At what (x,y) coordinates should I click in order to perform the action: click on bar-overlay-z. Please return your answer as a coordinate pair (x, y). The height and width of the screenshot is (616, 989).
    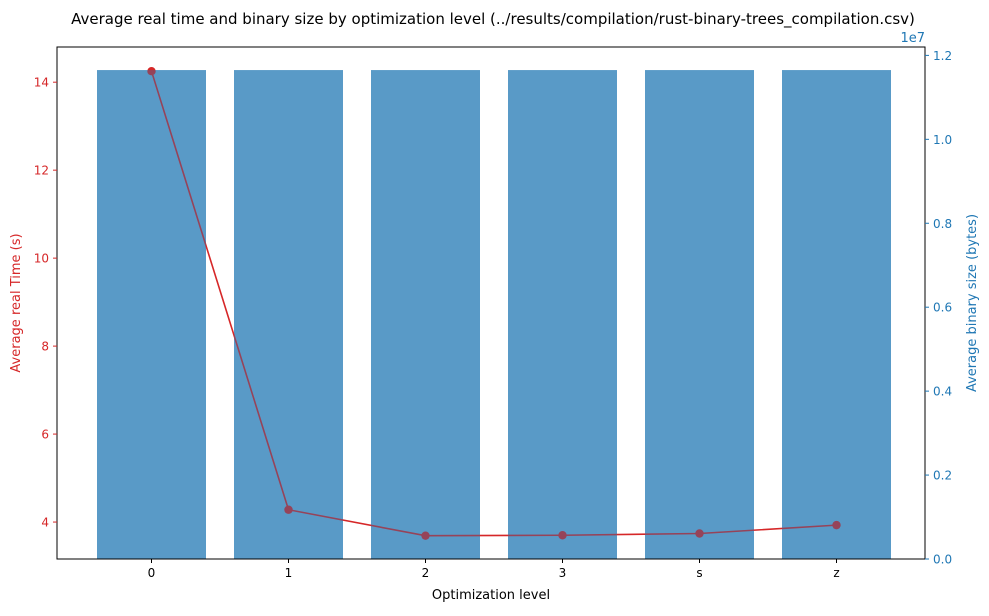
    Looking at the image, I should click on (836, 314).